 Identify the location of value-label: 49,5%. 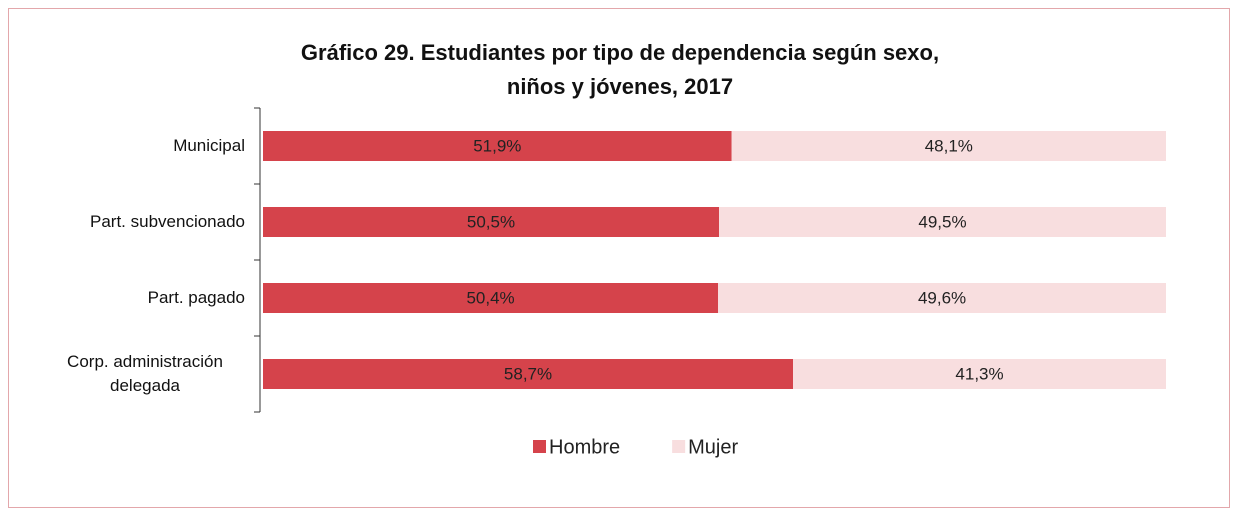
(942, 221).